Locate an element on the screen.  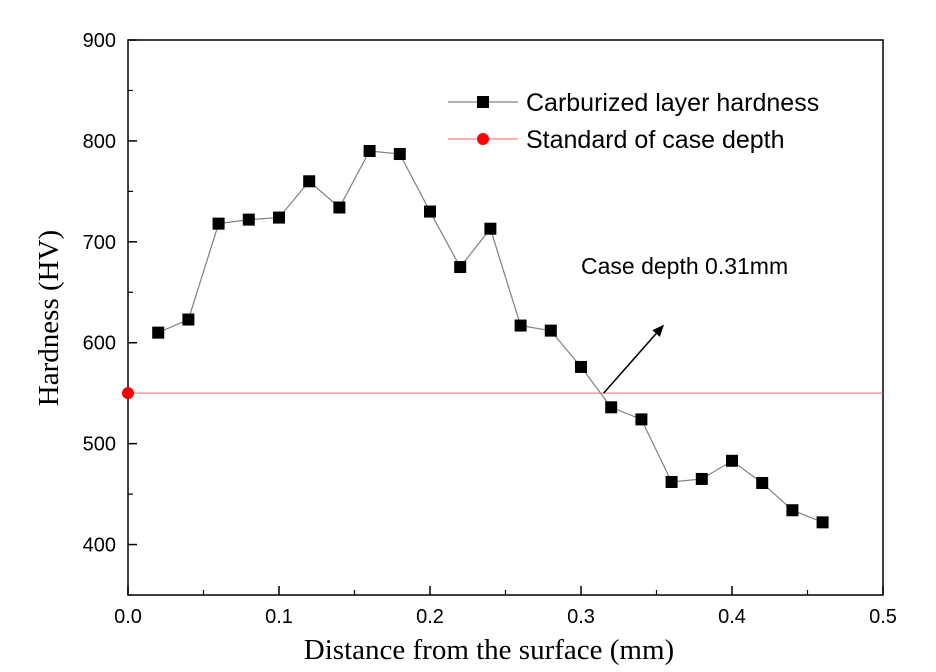
x-tick-label: 0.1 is located at coordinates (279, 617).